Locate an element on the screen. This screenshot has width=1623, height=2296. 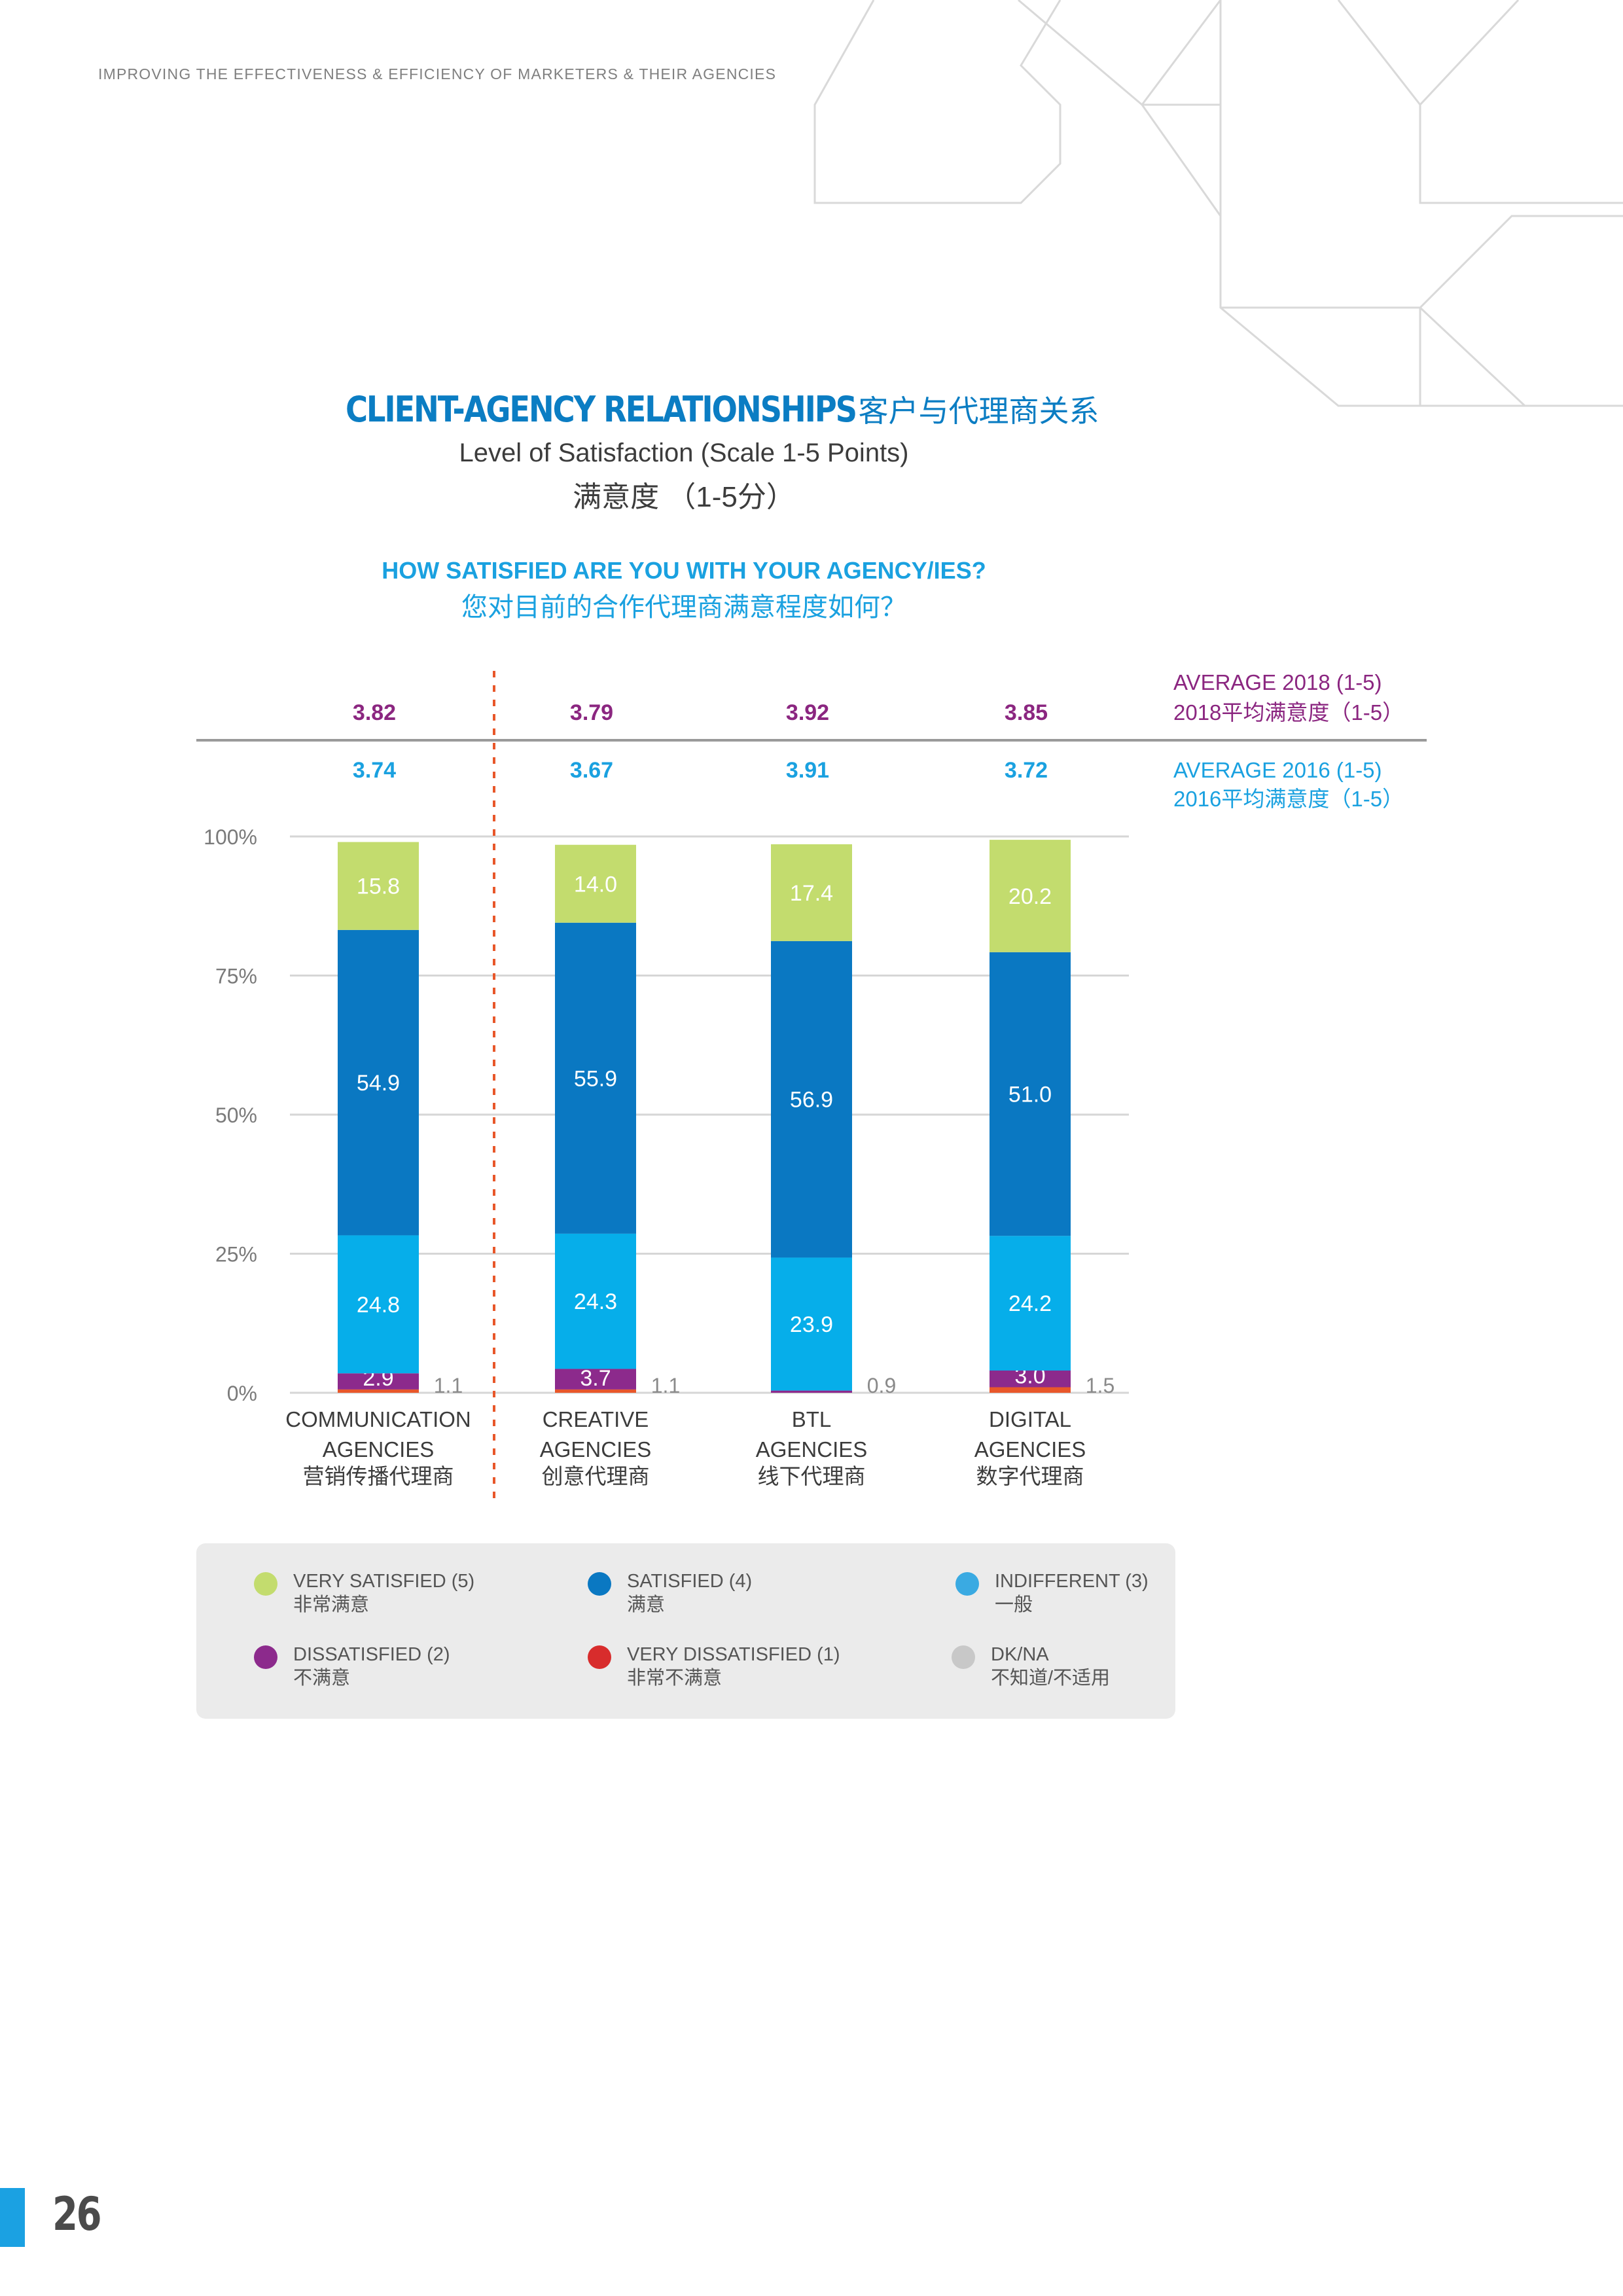
legend-label-zh: 非常不满意 is located at coordinates (674, 1678).